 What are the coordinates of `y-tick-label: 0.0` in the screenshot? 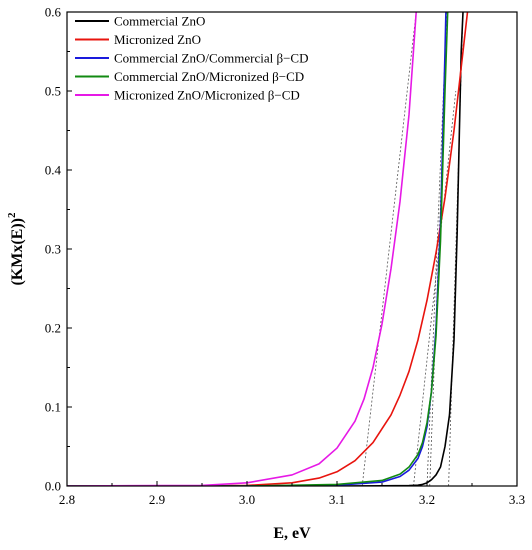 It's located at (53, 486).